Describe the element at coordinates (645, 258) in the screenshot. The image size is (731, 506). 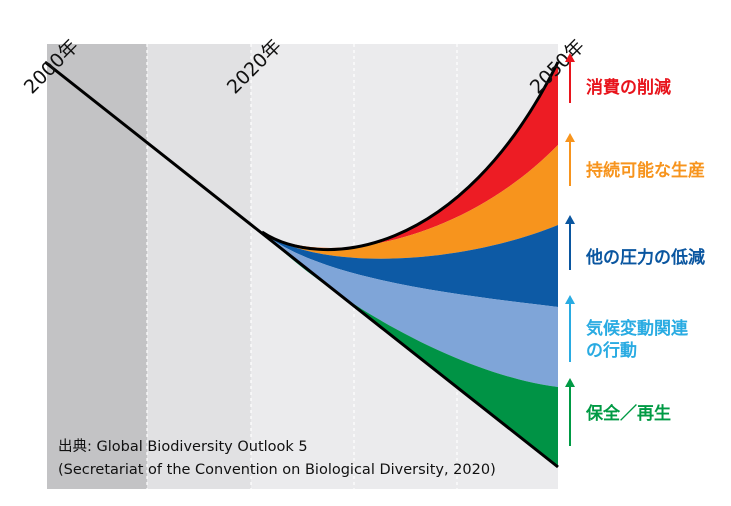
I see `lever-label-pressures: 他の圧力の低減` at that location.